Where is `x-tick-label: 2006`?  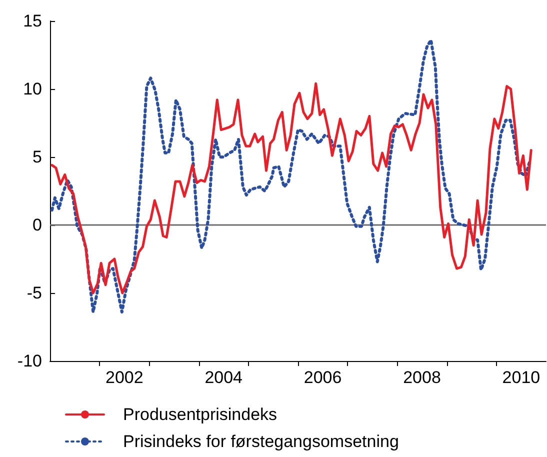 x-tick-label: 2006 is located at coordinates (323, 377).